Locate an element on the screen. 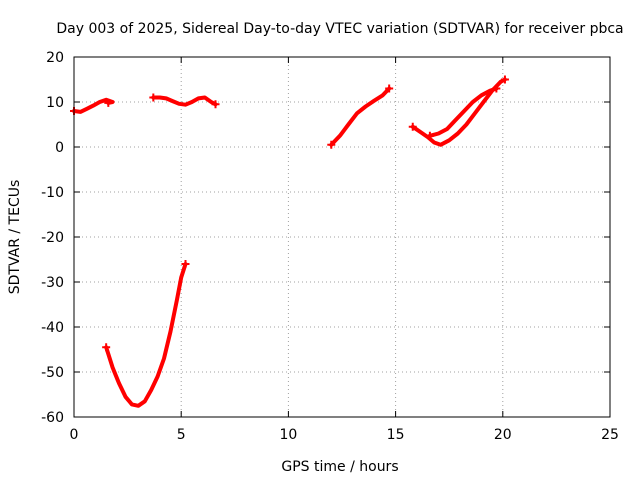 This screenshot has width=640, height=480. y-tick-label: -30 is located at coordinates (52, 283).